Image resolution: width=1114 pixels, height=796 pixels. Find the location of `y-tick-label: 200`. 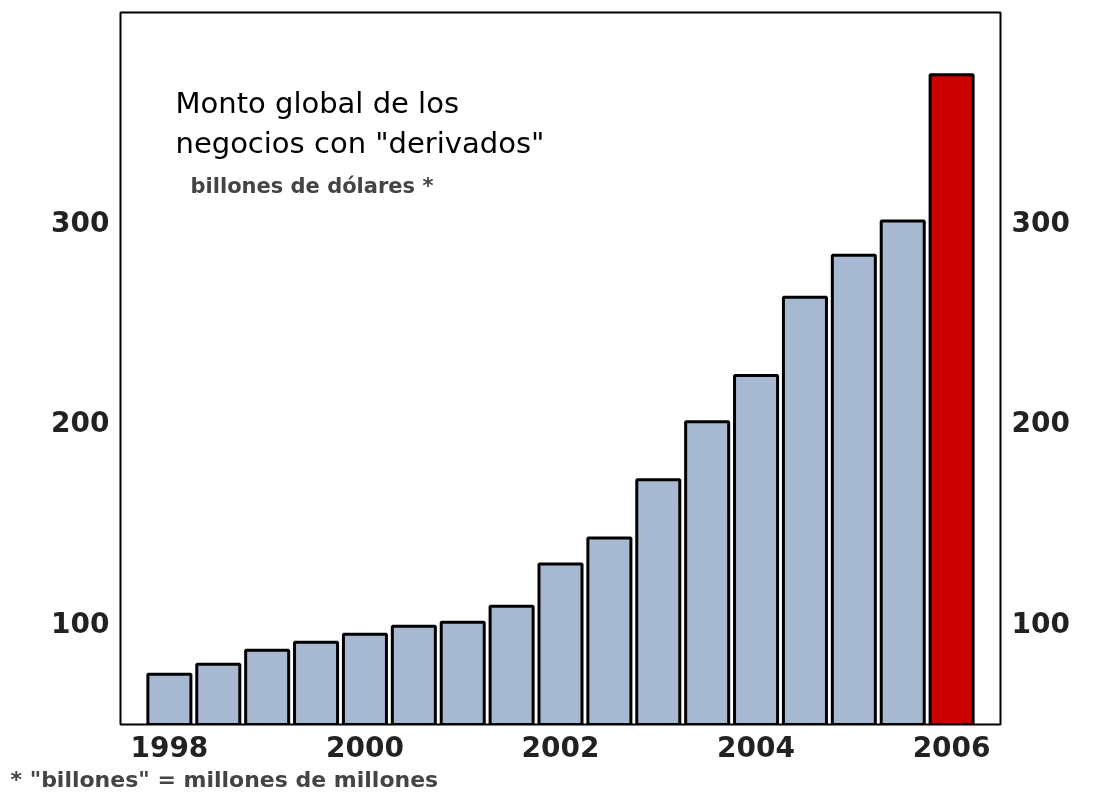

y-tick-label: 200 is located at coordinates (80, 423).